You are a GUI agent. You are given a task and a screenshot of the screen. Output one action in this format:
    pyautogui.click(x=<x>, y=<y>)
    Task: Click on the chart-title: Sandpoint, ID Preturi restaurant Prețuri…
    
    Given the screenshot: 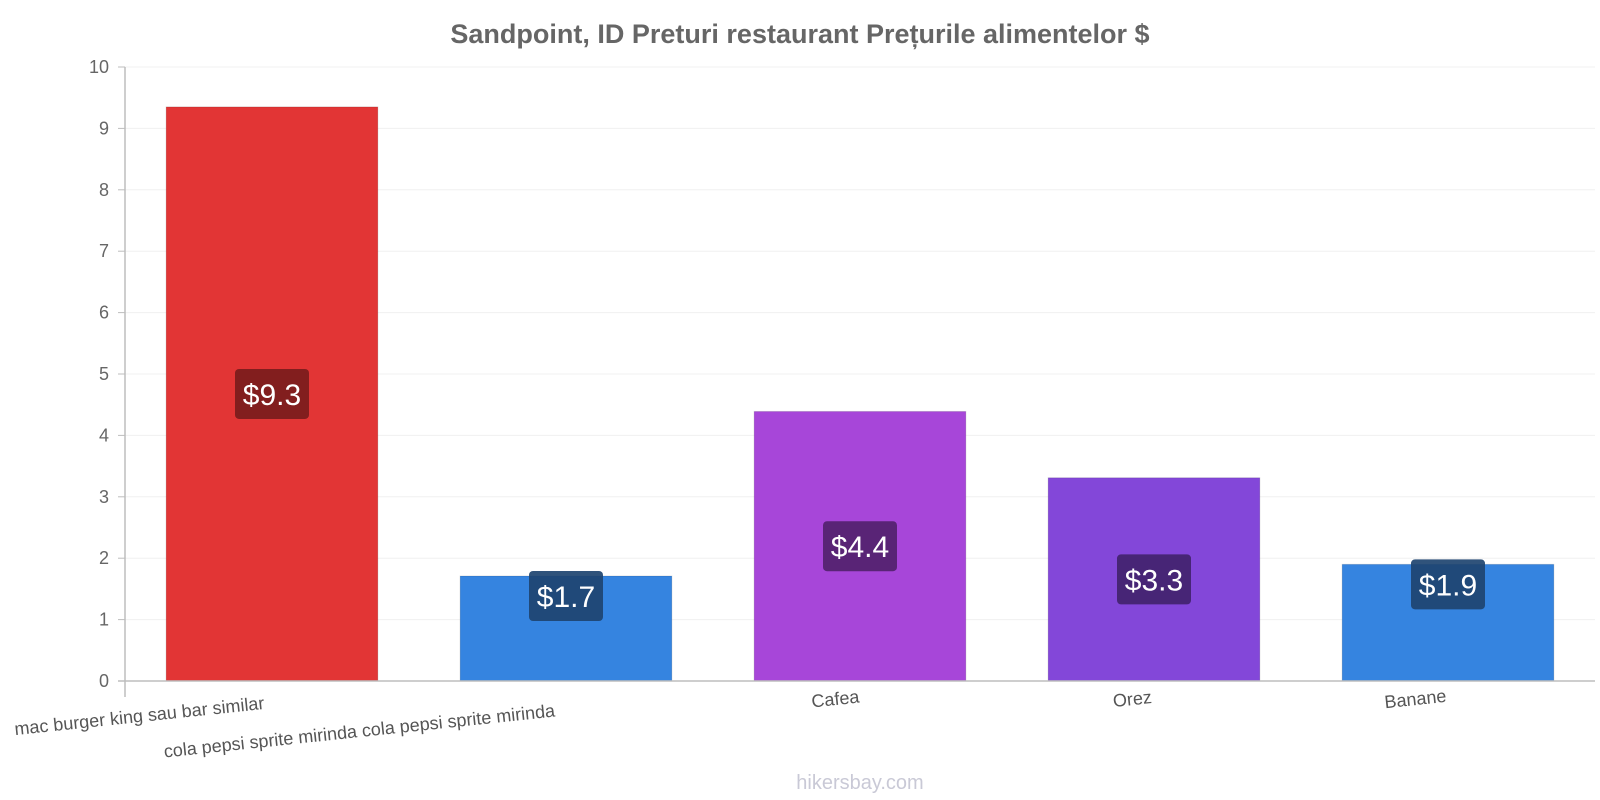 What is the action you would take?
    pyautogui.click(x=799, y=34)
    